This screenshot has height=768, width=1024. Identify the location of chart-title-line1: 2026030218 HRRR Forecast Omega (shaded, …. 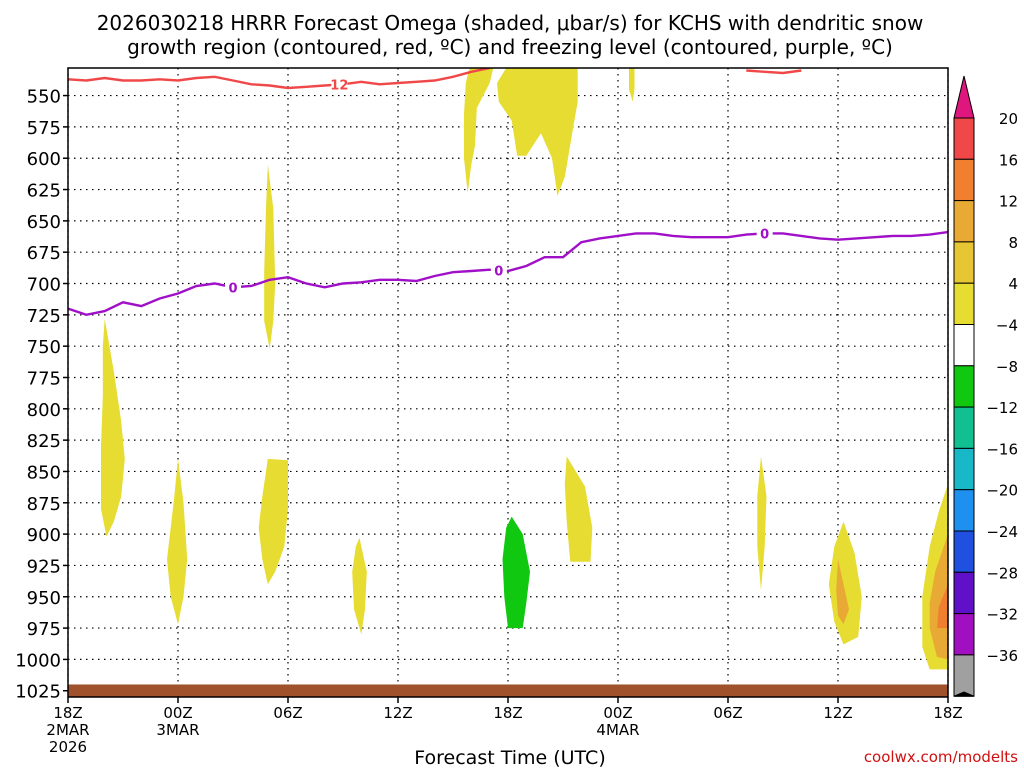
(510, 23).